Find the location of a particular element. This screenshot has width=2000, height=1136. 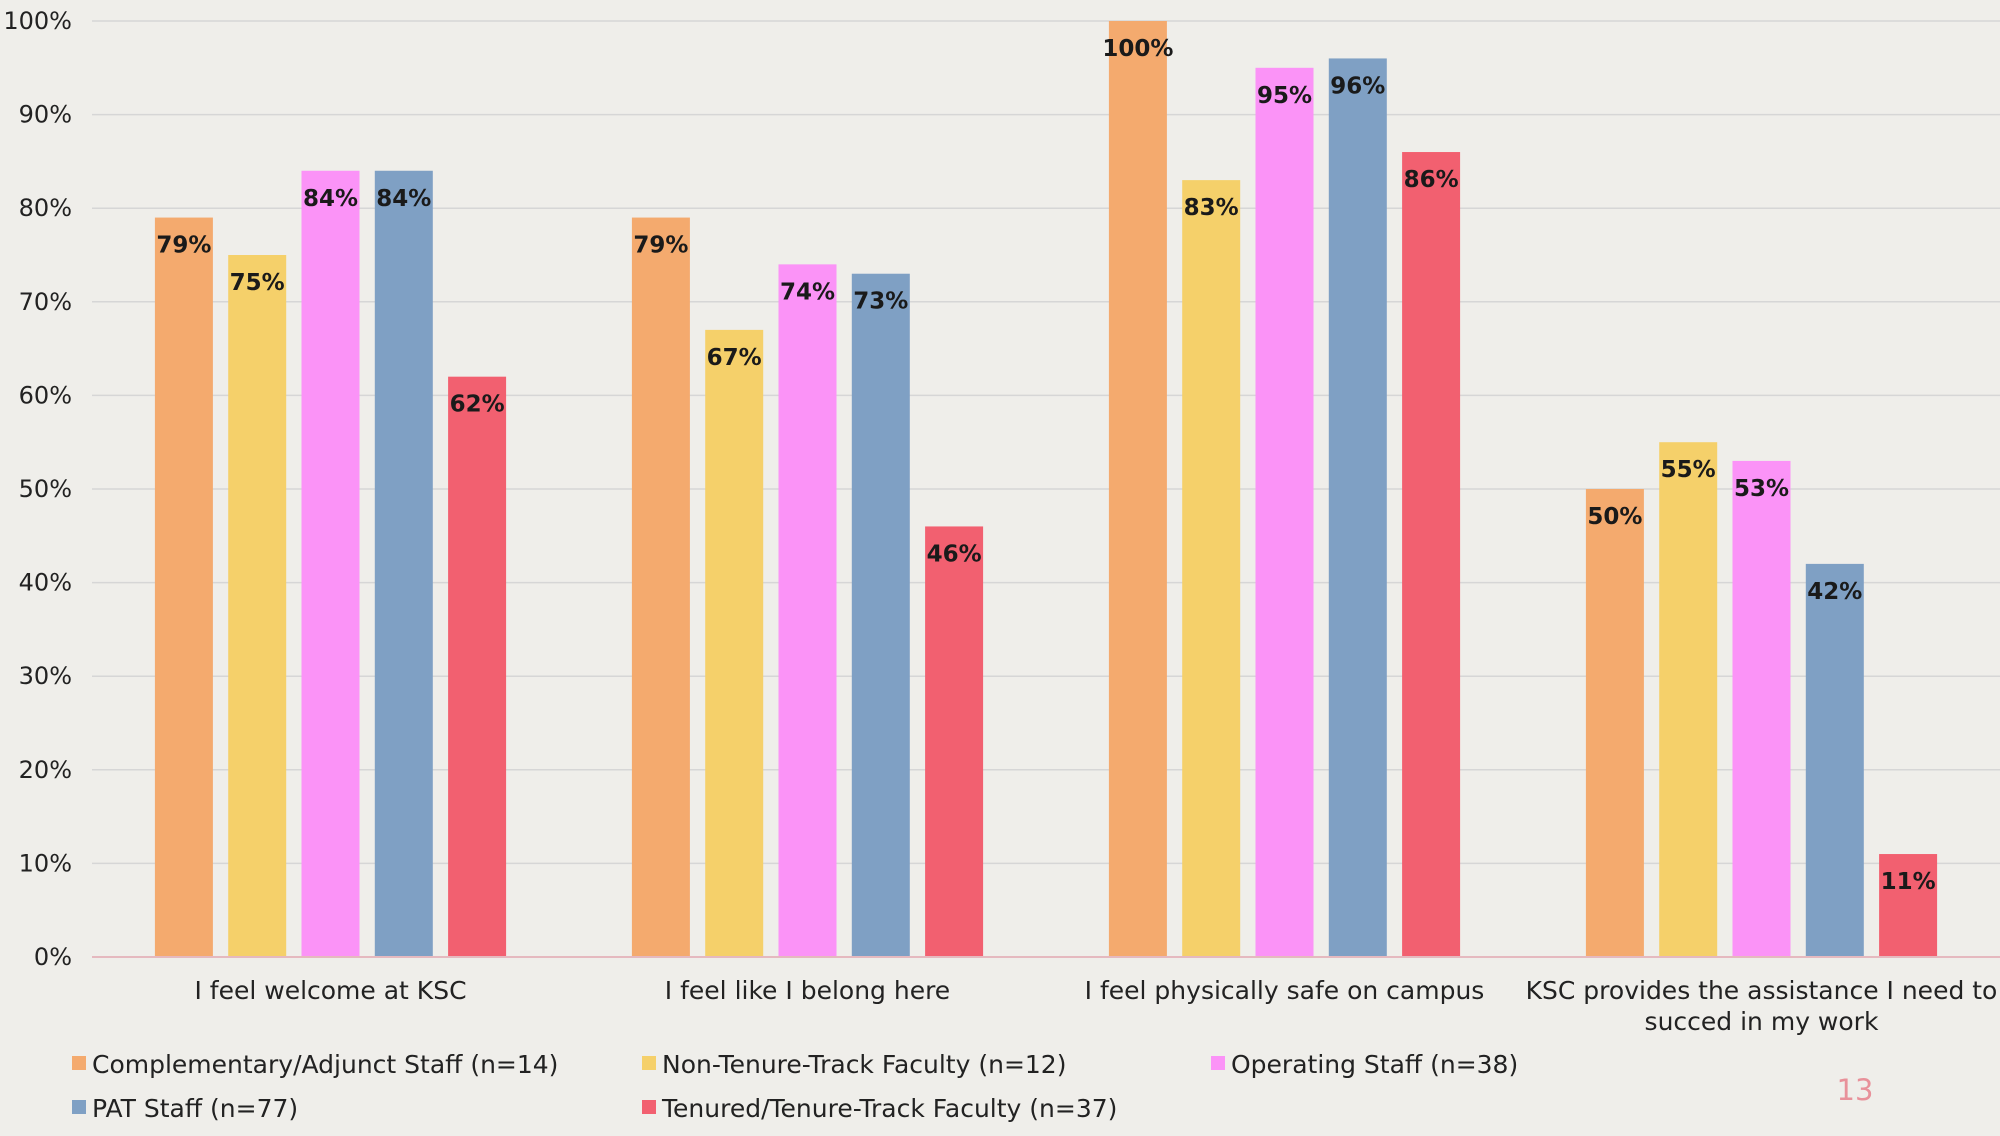

y-tick-label: 30% is located at coordinates (45, 676).